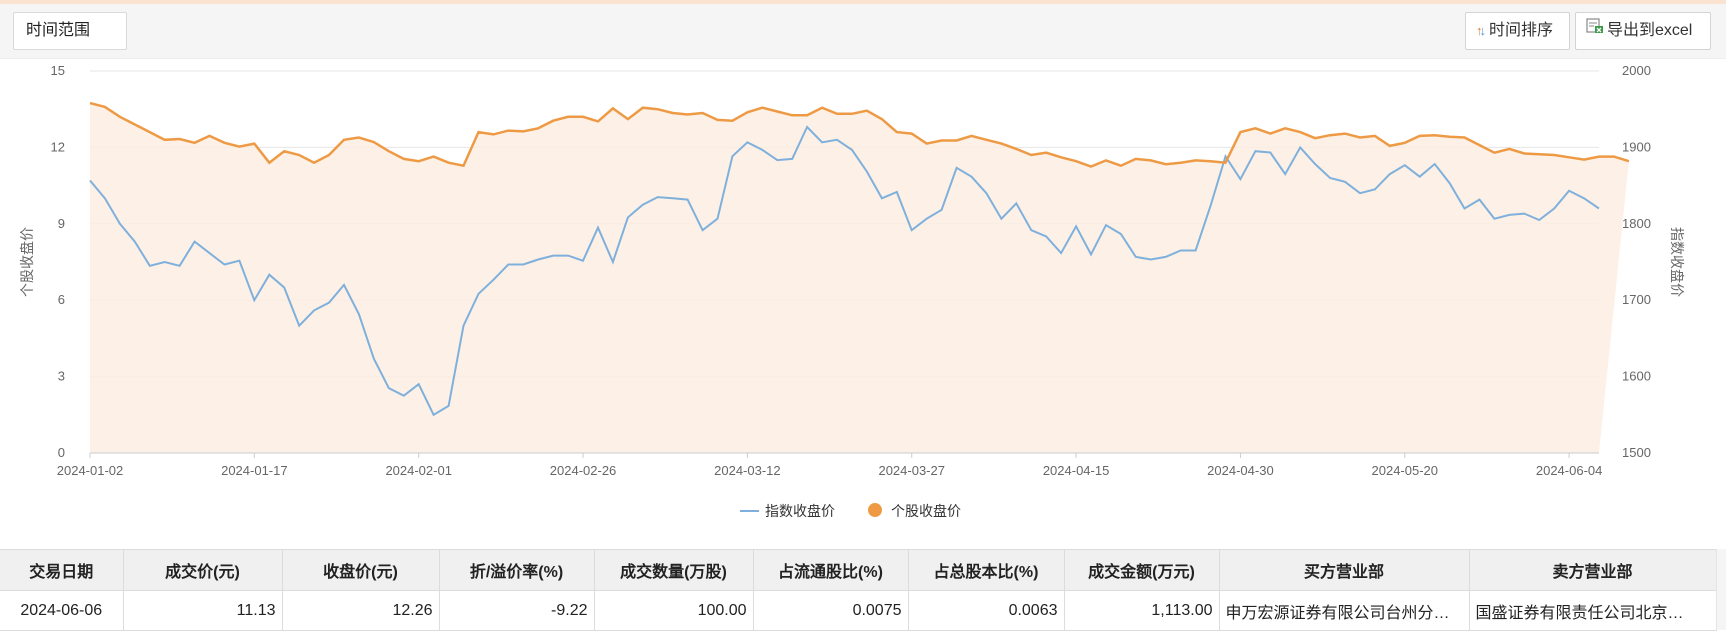  What do you see at coordinates (831, 570) in the screenshot?
I see `col-float-share-ratio: 占流通股比(%)` at bounding box center [831, 570].